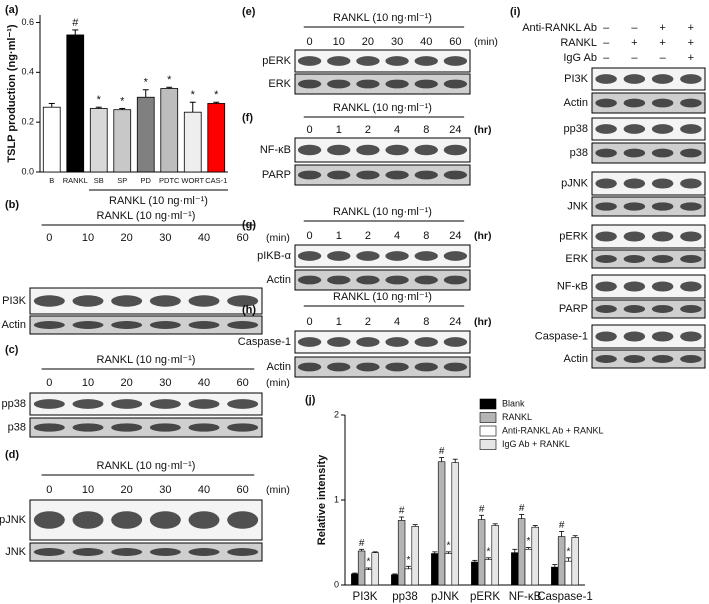  I want to click on row-label: pERK, so click(276, 61).